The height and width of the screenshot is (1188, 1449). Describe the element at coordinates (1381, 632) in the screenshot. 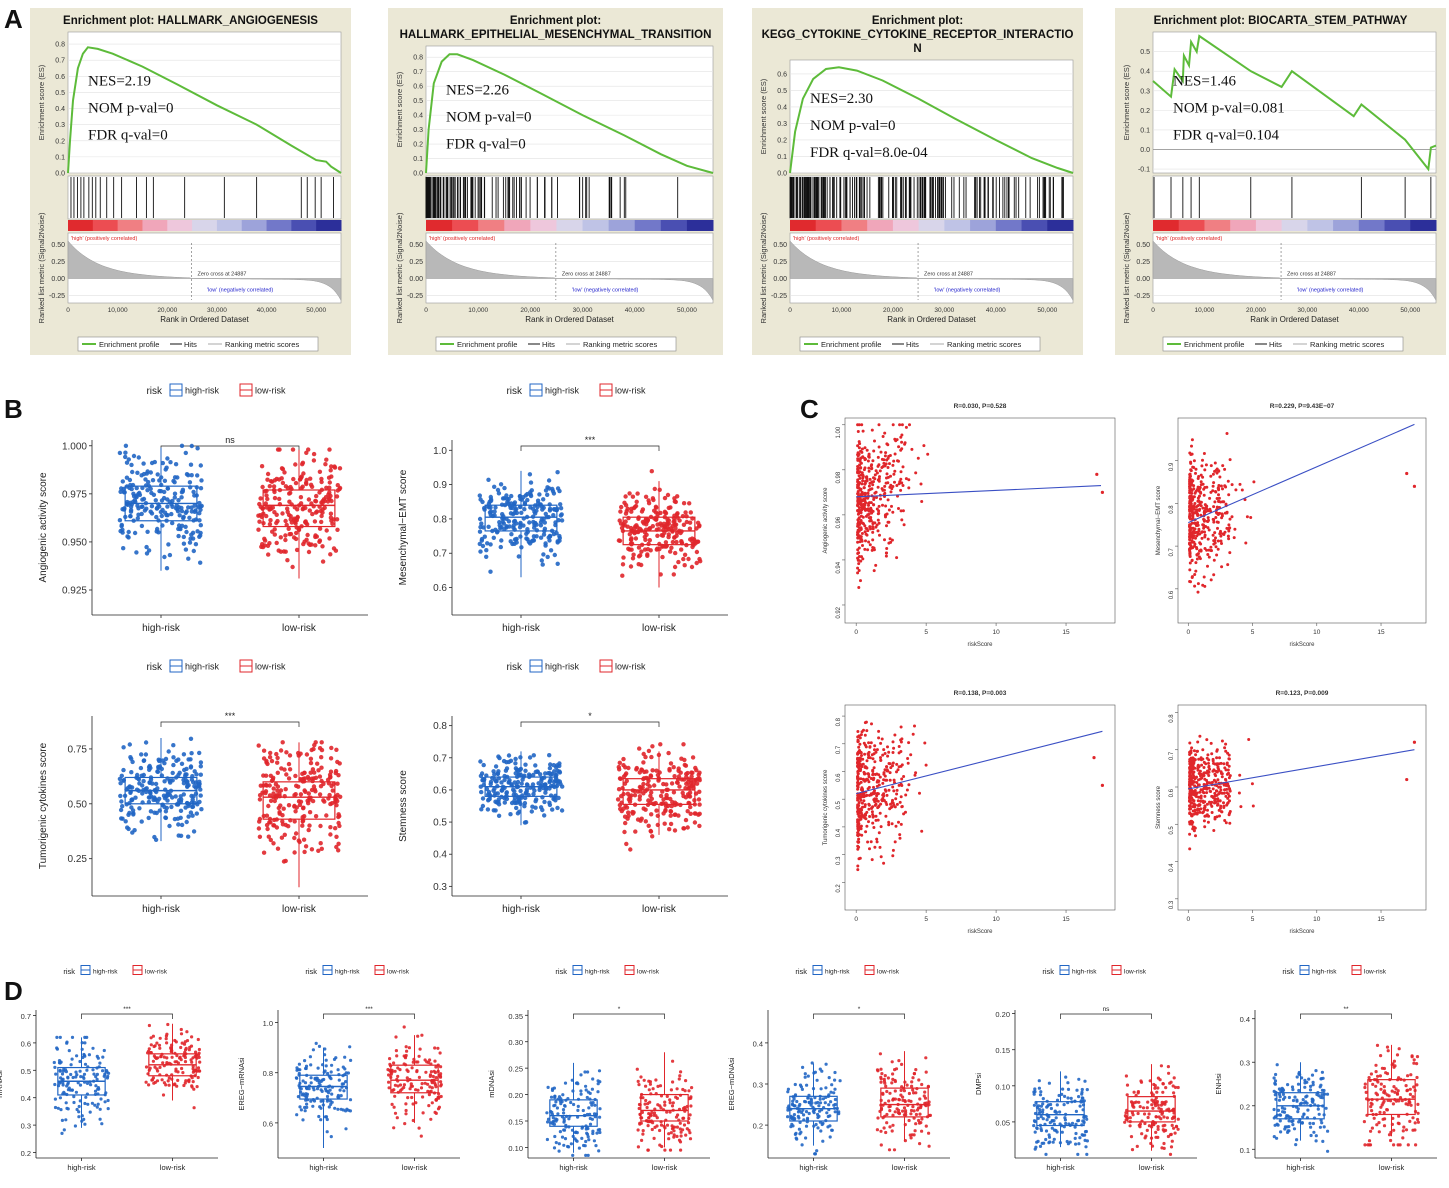

I see `x-tick-label: 15` at that location.